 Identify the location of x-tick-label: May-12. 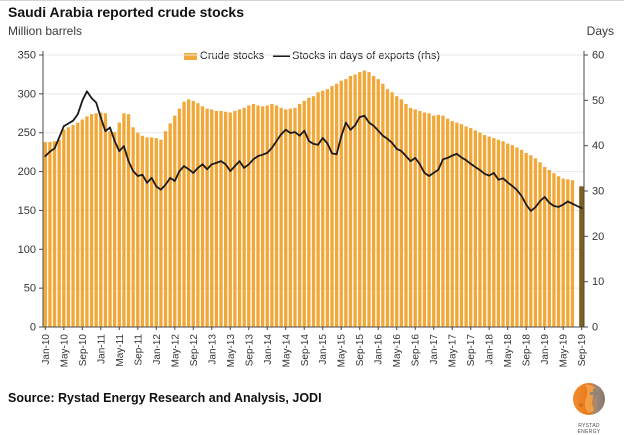
(175, 351).